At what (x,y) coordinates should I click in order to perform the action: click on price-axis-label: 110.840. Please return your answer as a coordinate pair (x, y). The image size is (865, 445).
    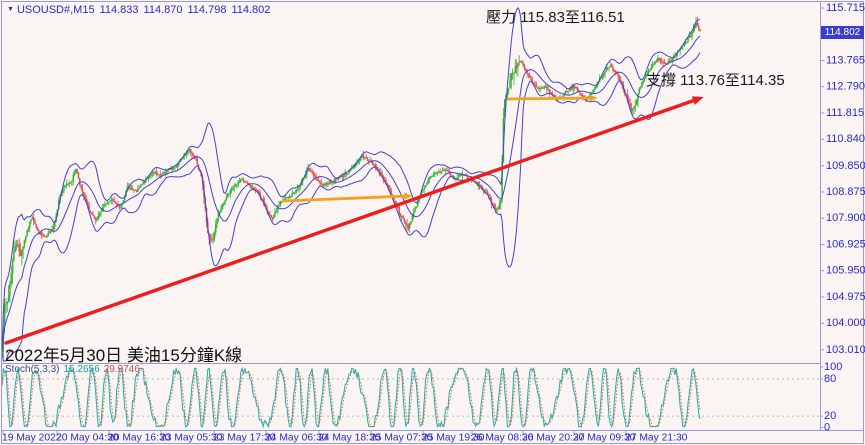
    Looking at the image, I should click on (845, 139).